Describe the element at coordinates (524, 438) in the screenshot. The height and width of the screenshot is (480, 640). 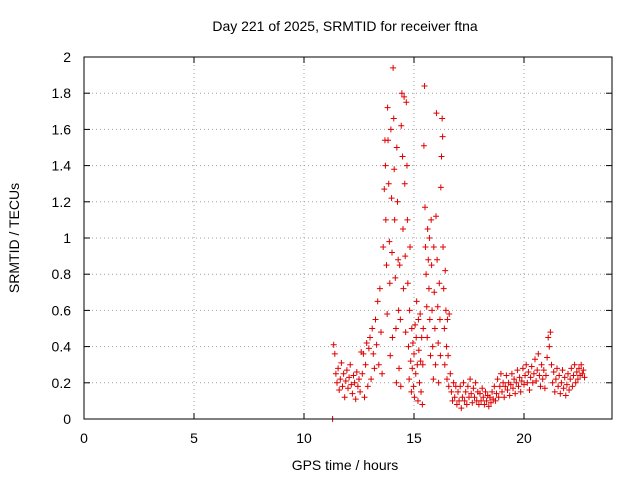
I see `x-tick-label: 20` at that location.